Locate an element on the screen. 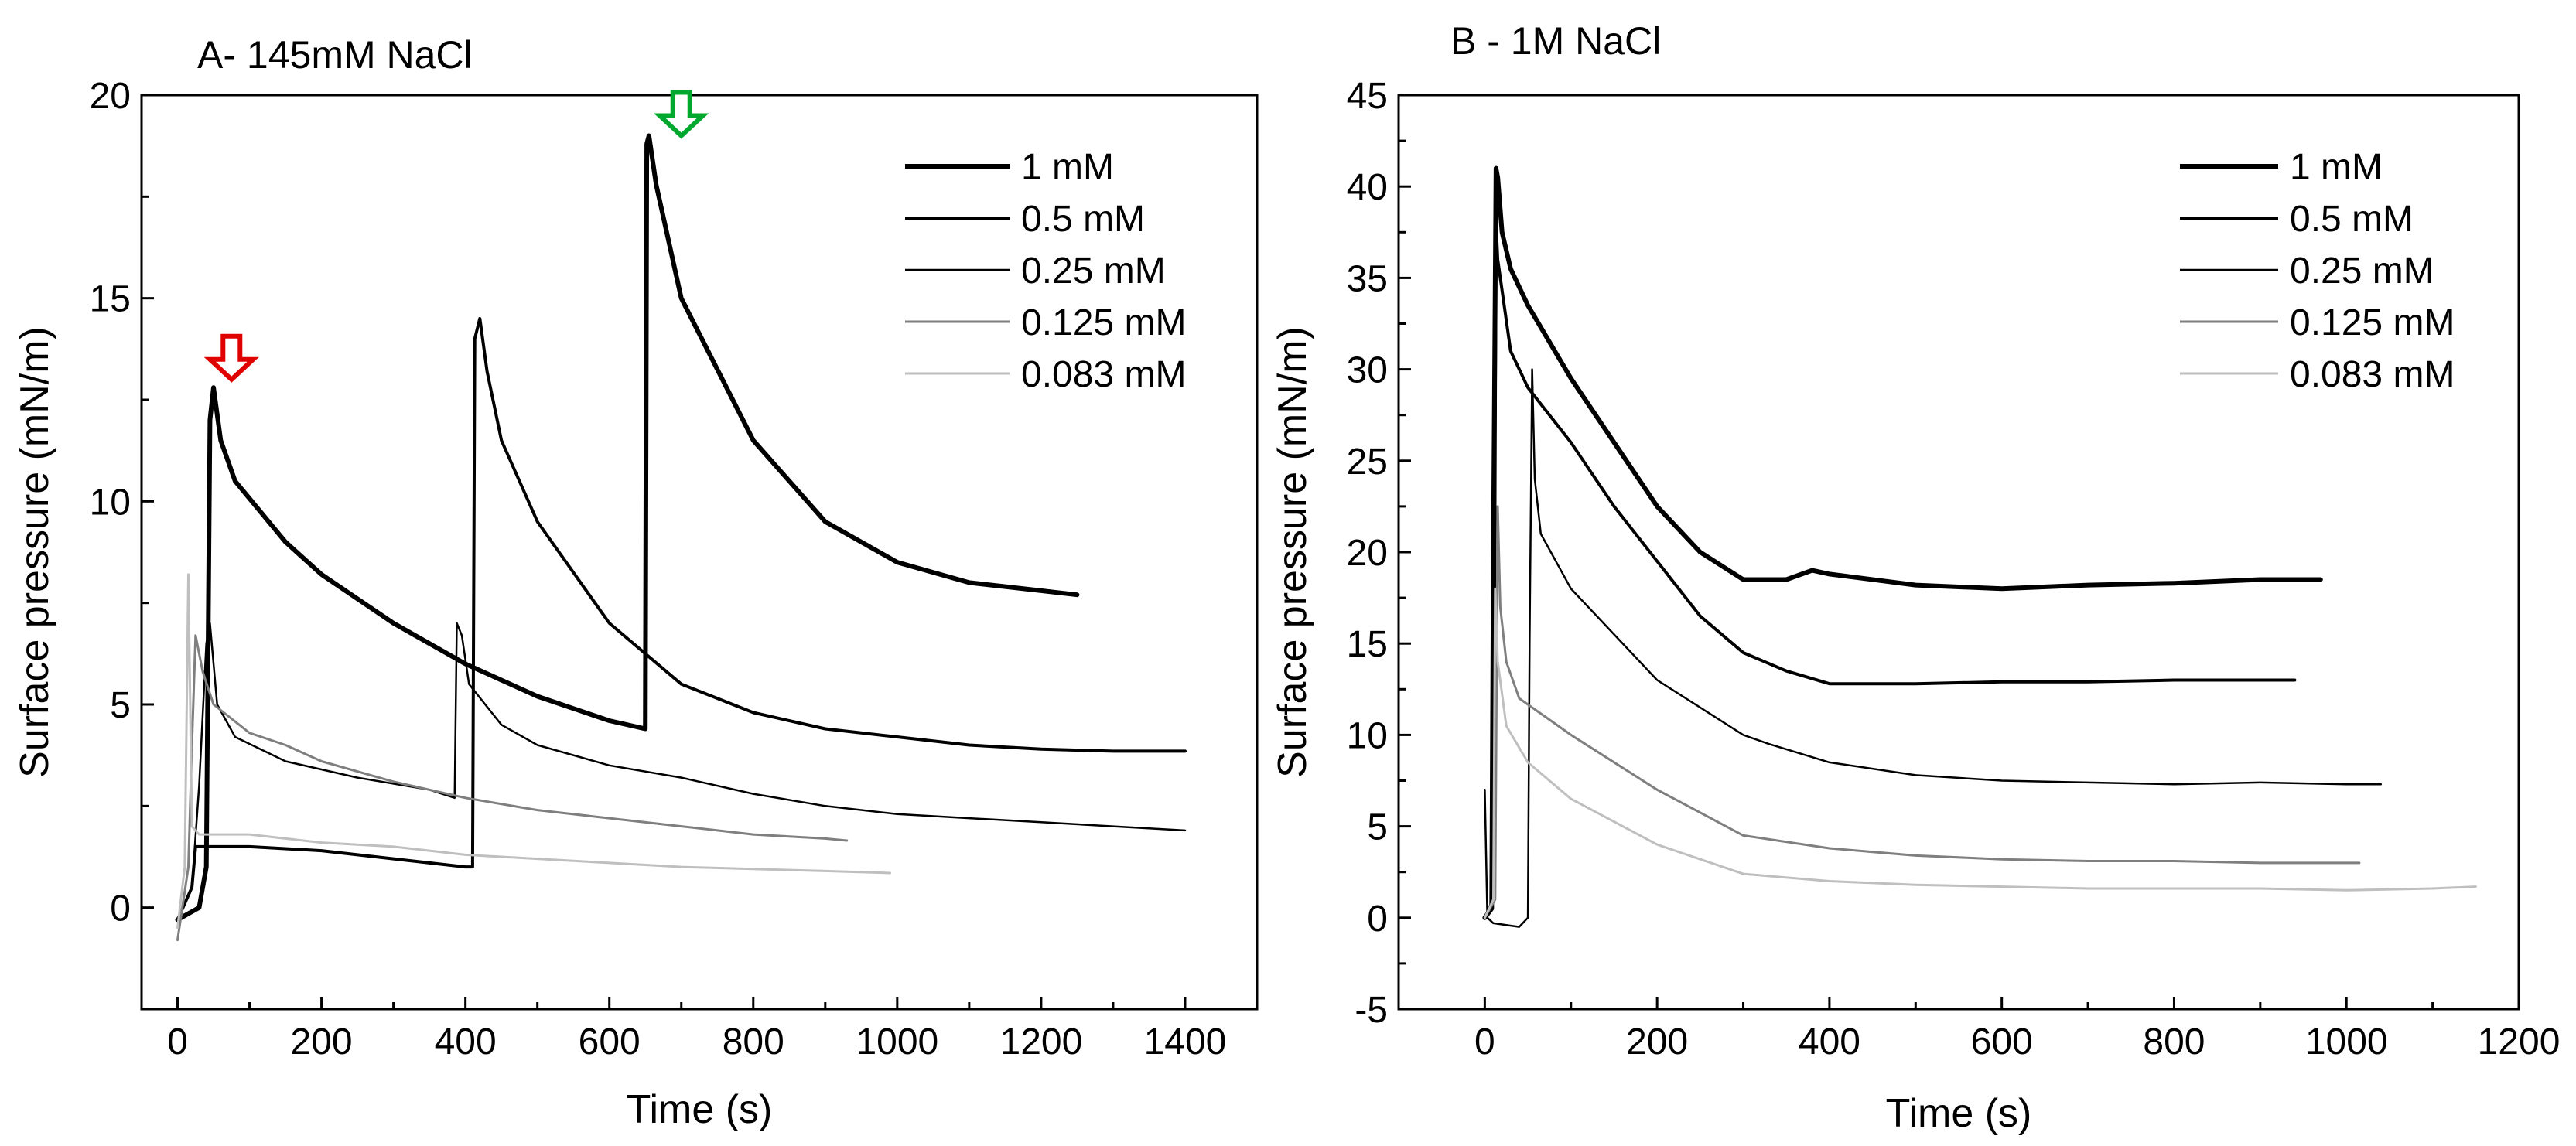 Image resolution: width=2576 pixels, height=1146 pixels. panel-b-y-tick-label: 45 is located at coordinates (1367, 96).